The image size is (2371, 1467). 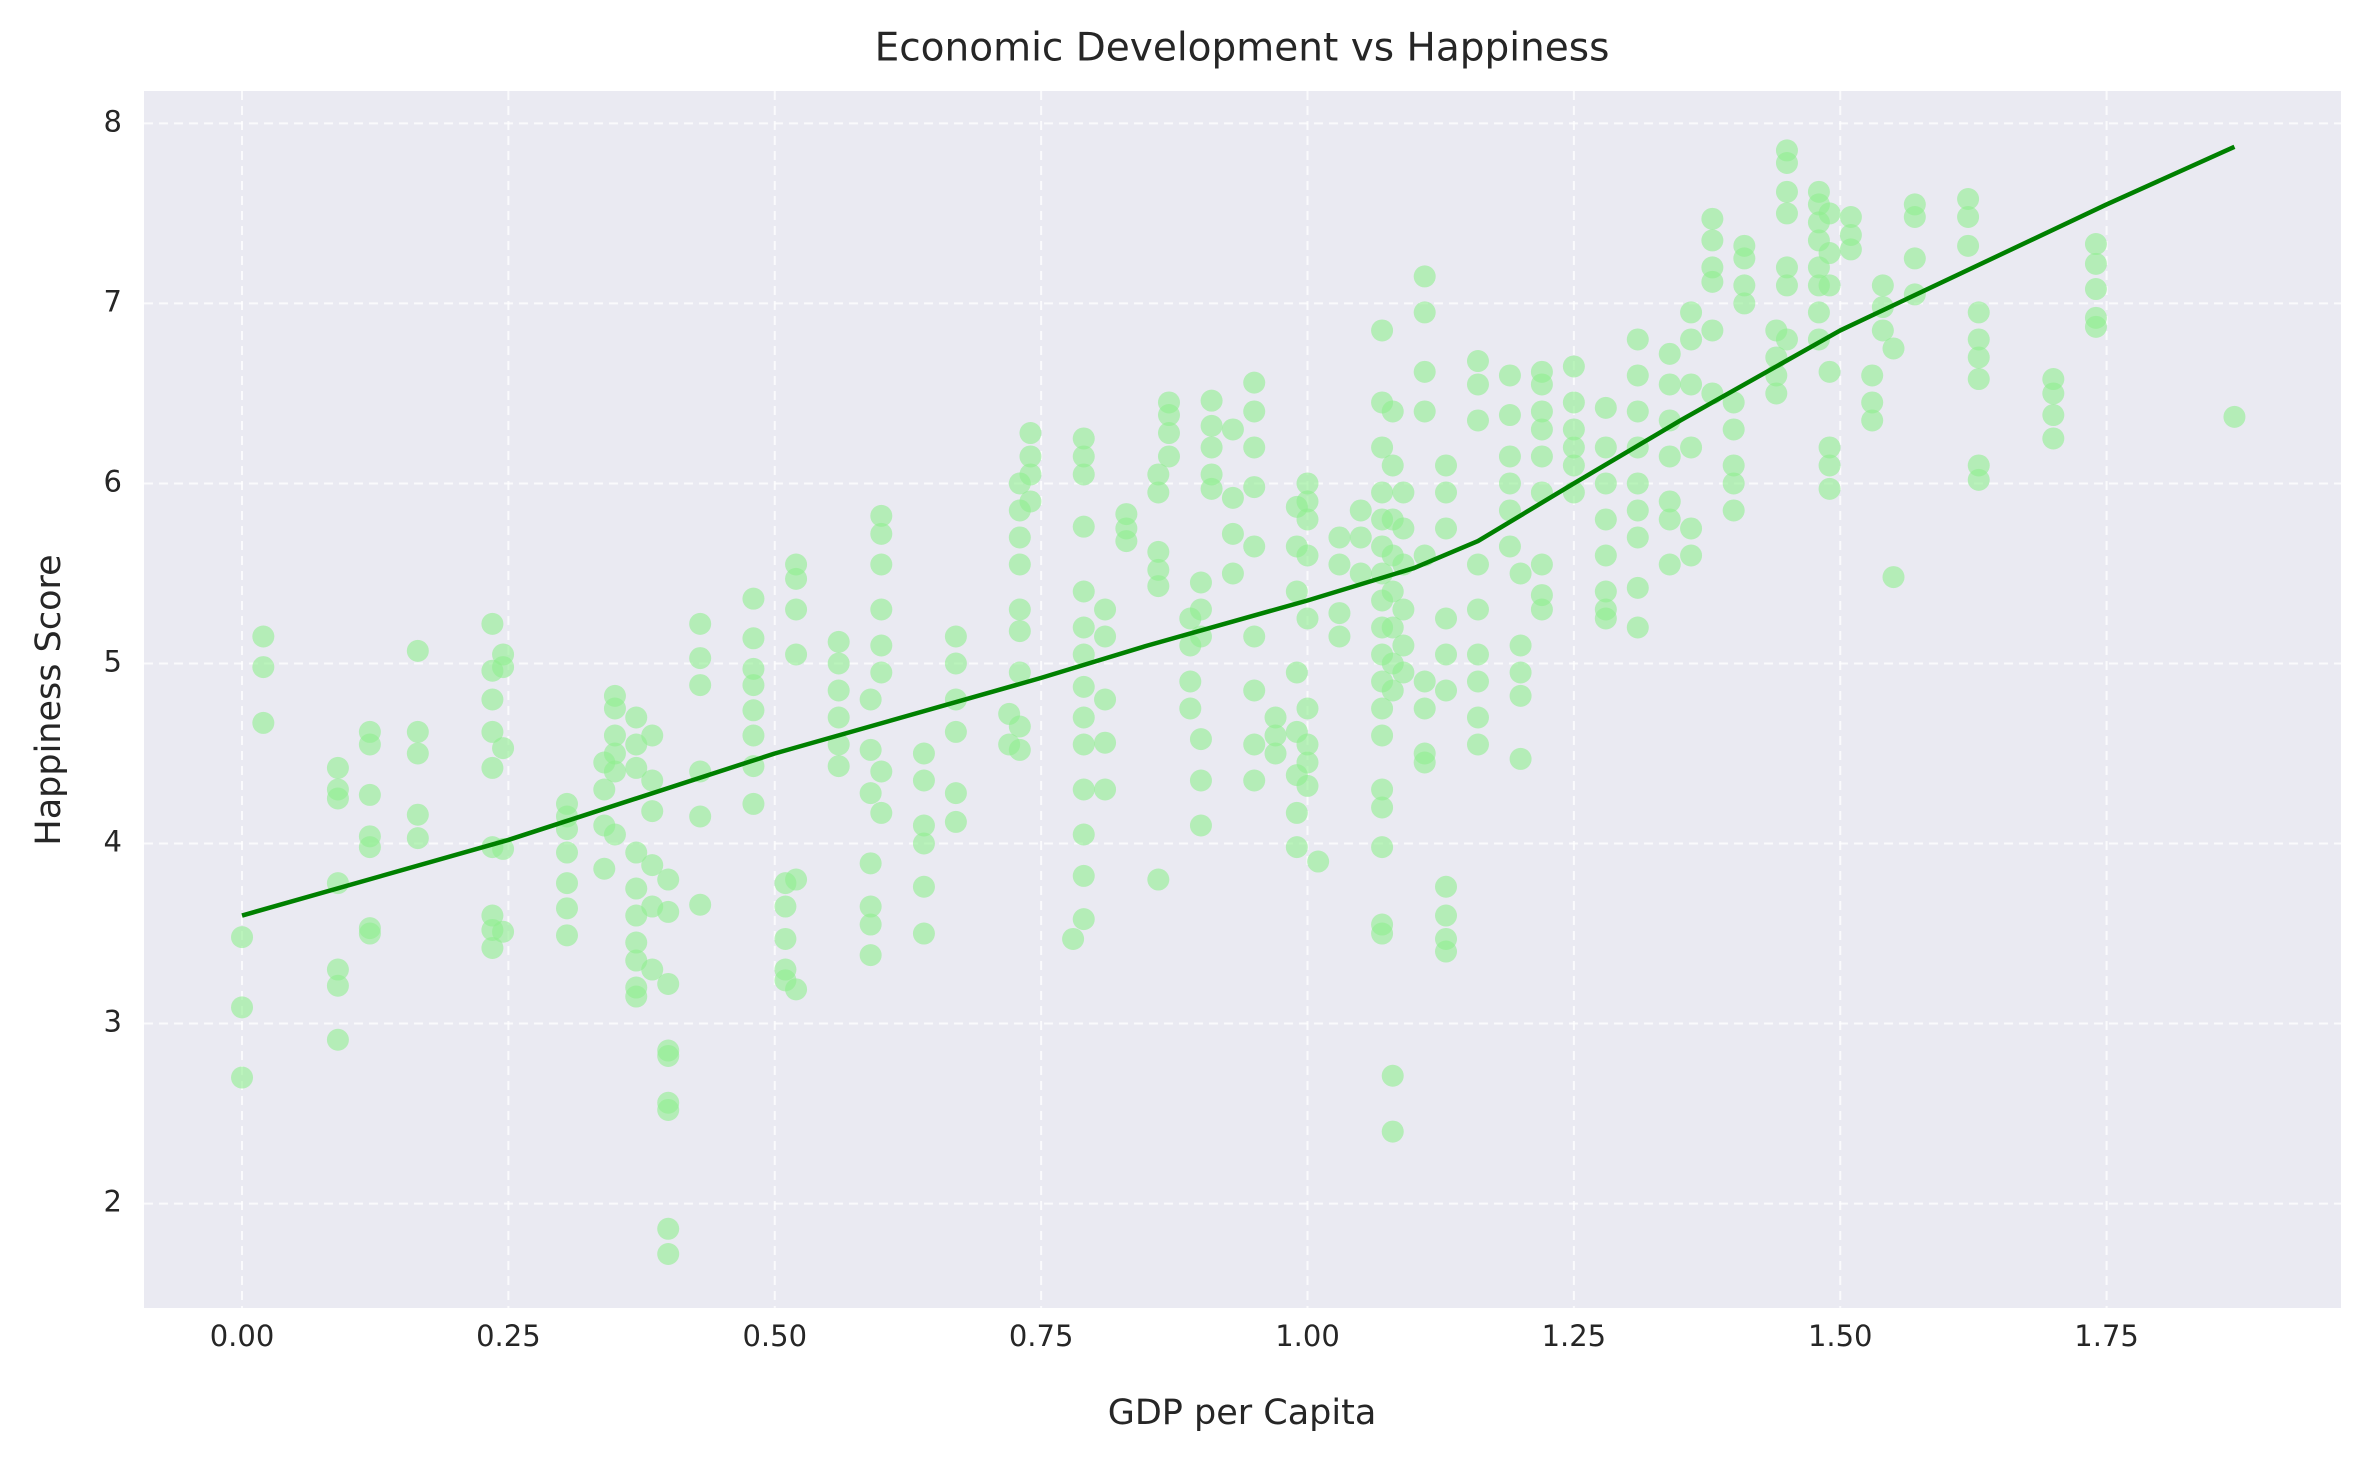 What do you see at coordinates (49, 699) in the screenshot?
I see `y-axis-label: Happiness Score` at bounding box center [49, 699].